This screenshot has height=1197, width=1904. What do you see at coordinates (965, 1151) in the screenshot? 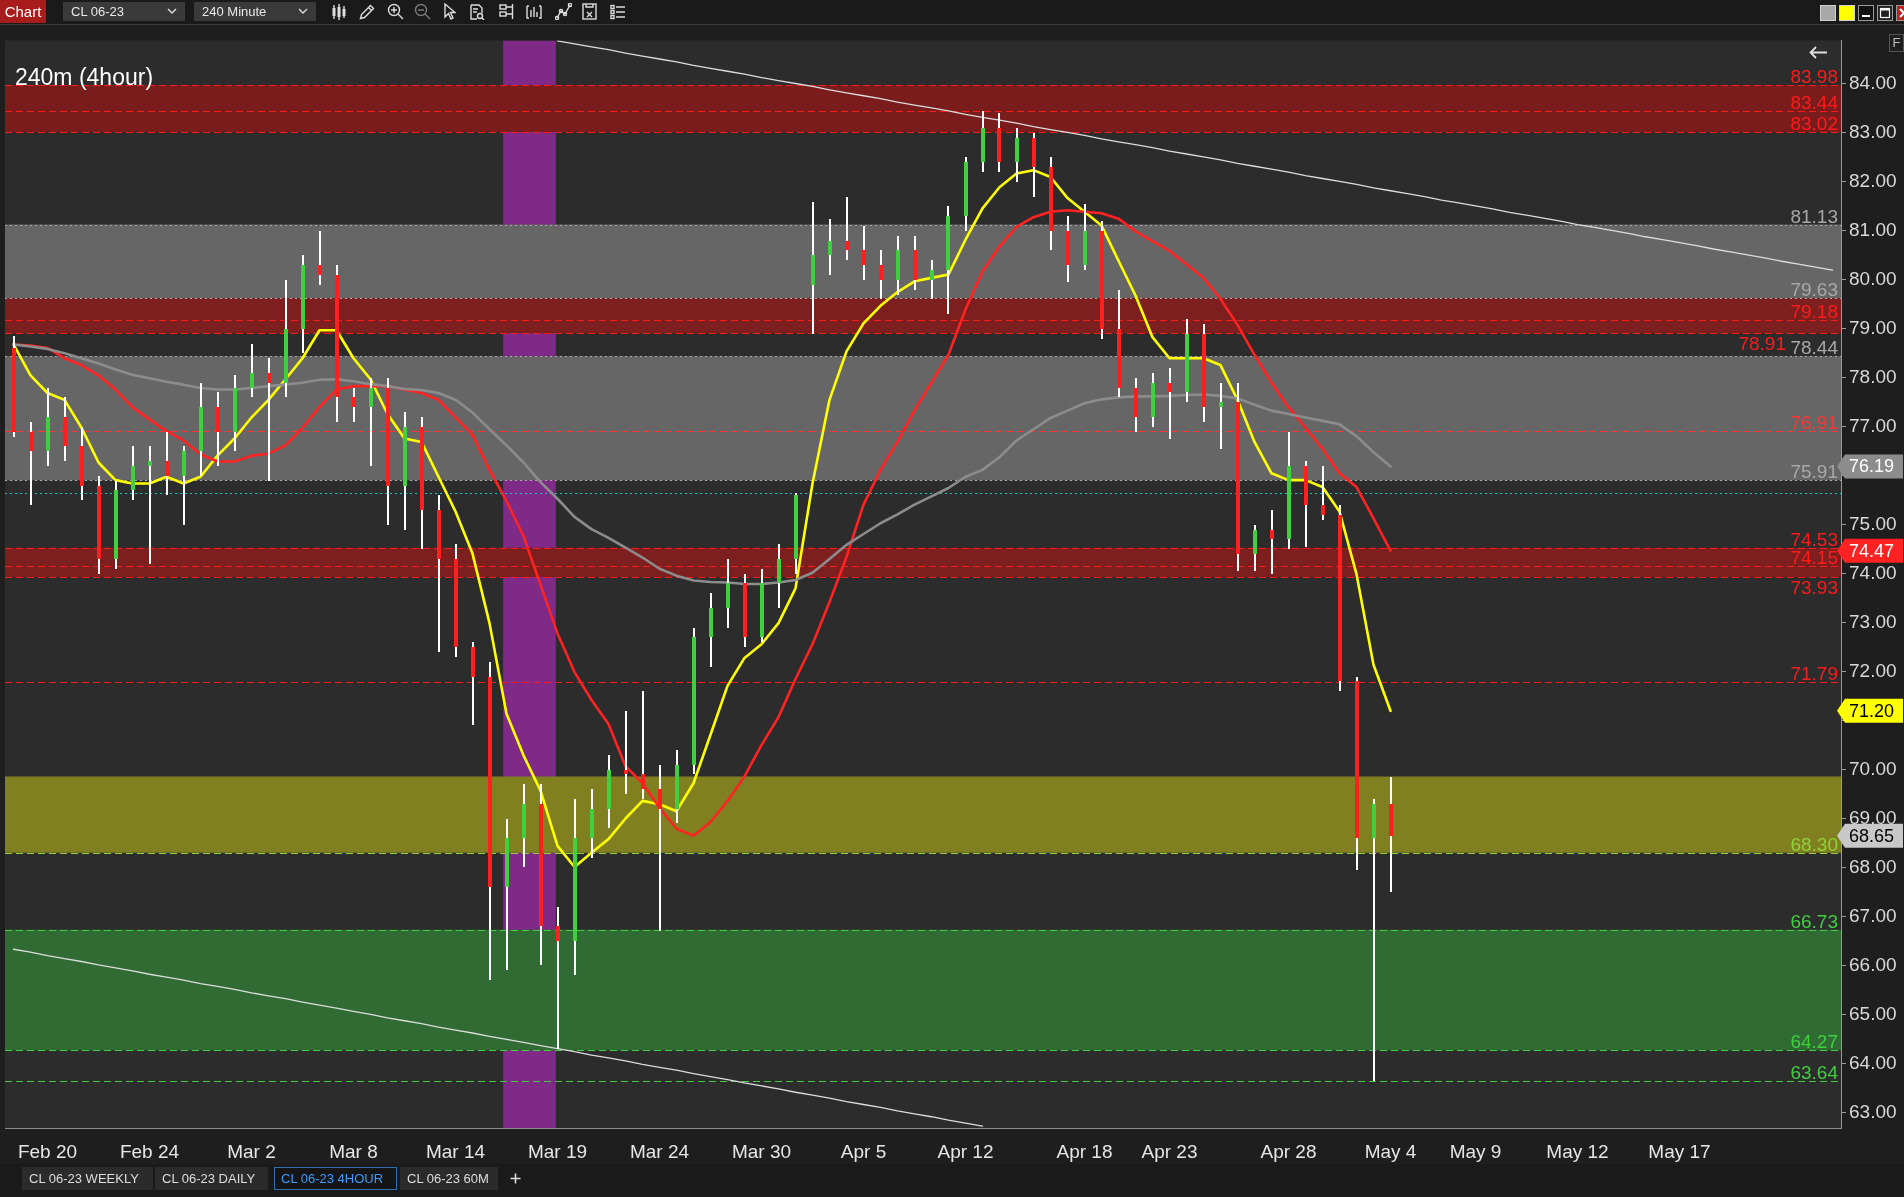
I see `x-tick-label: Apr 12` at bounding box center [965, 1151].